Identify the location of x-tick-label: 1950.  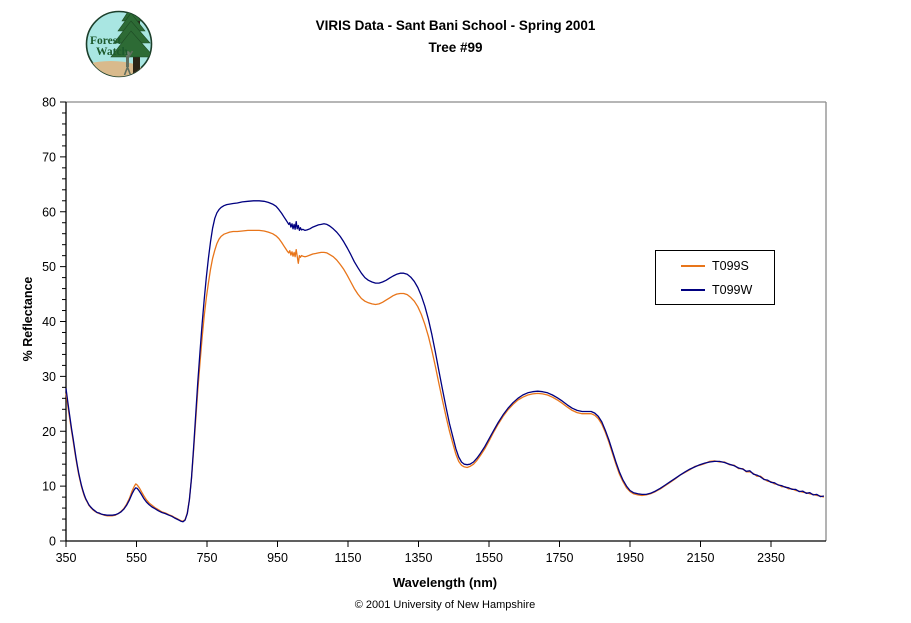
(630, 558).